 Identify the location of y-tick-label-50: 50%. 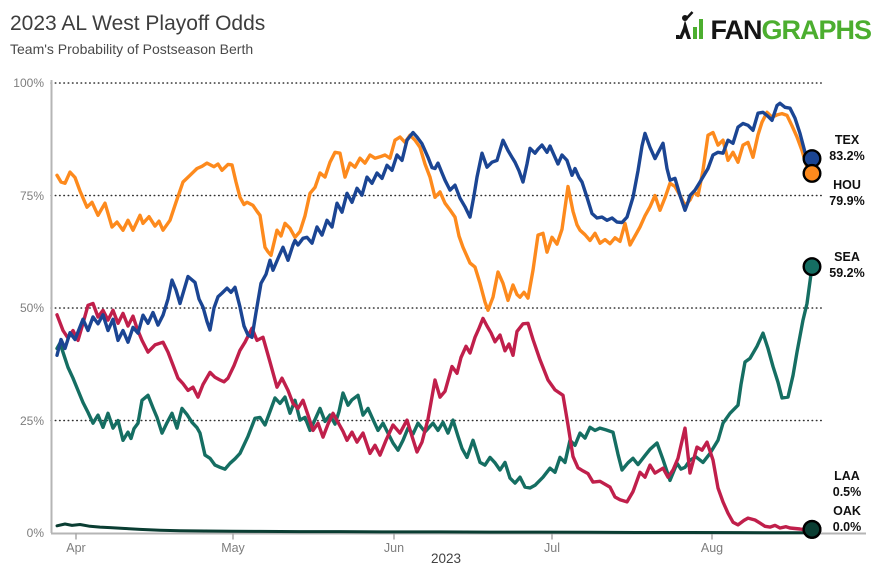
(31, 308).